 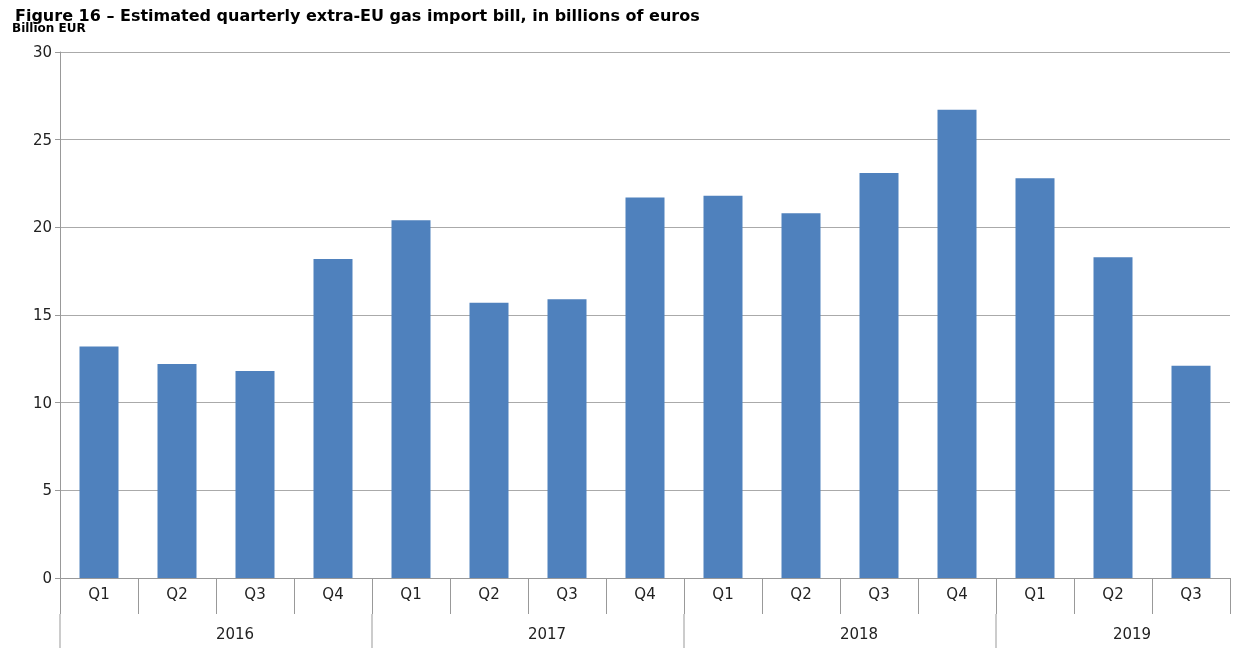 What do you see at coordinates (47, 490) in the screenshot?
I see `y-tick-label: 5` at bounding box center [47, 490].